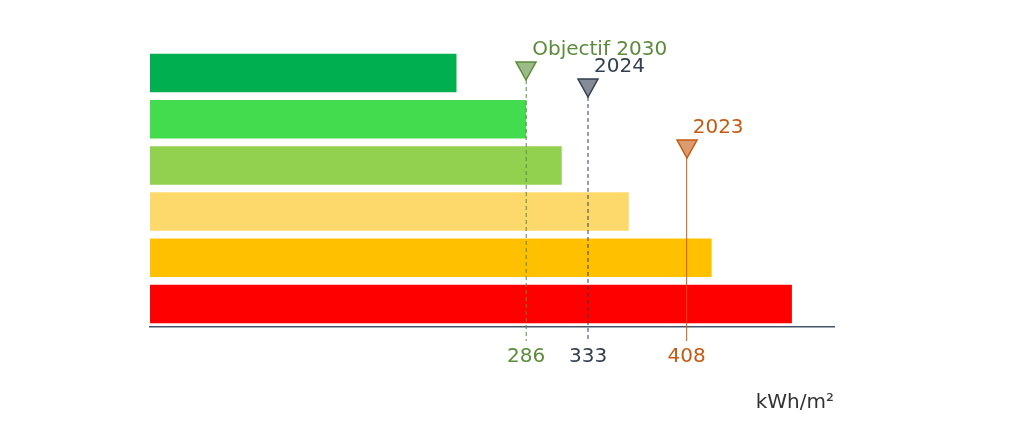  What do you see at coordinates (794, 401) in the screenshot?
I see `x-axis-title: kWh/m²` at bounding box center [794, 401].